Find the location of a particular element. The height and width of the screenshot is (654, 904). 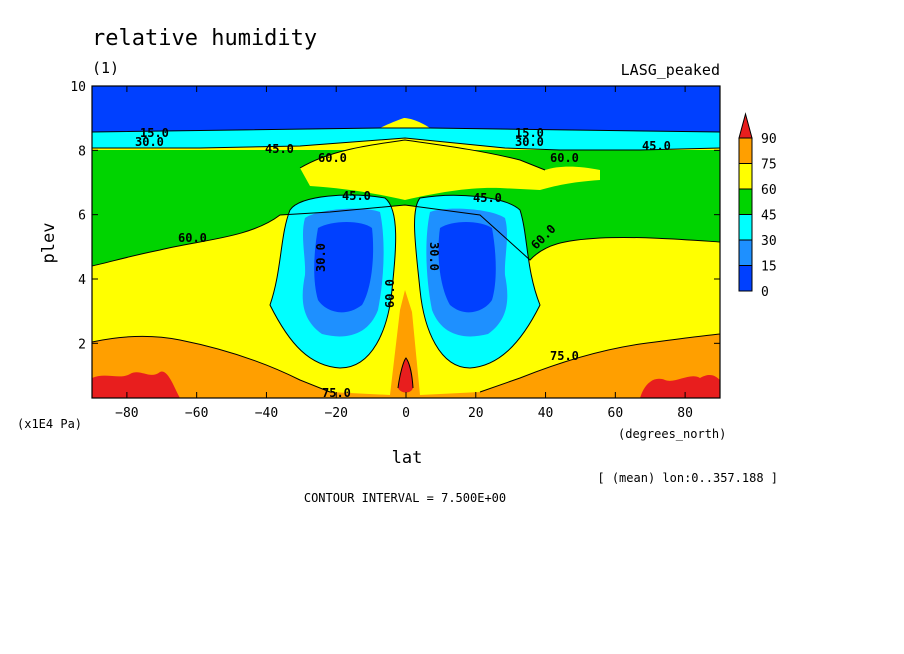

x-axis-label: lat is located at coordinates (407, 458).